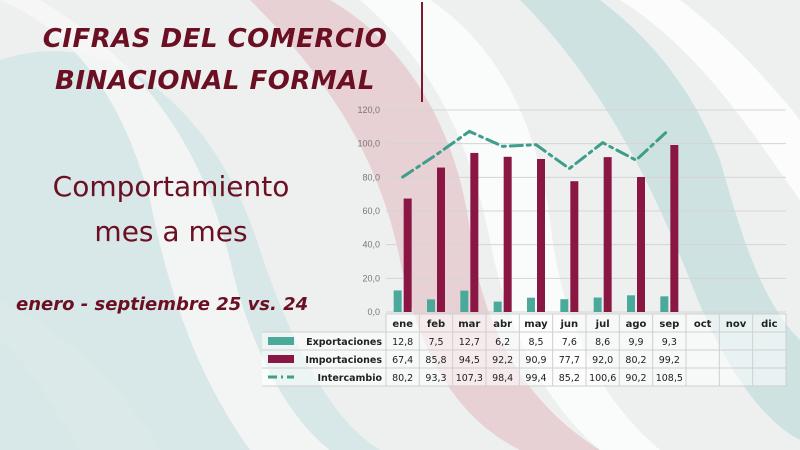 This screenshot has height=450, width=800. I want to click on y-axis-ticks: 0,0 20,0 40,0 60,0 80,0 100,0 120,0, so click(368, 211).